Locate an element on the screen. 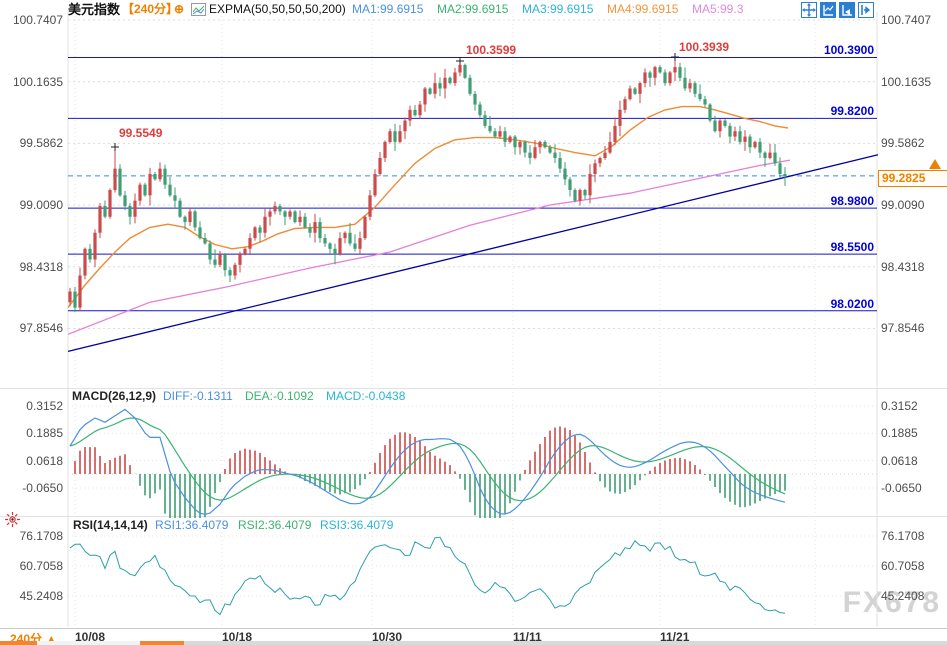  rsi-line is located at coordinates (427, 576).